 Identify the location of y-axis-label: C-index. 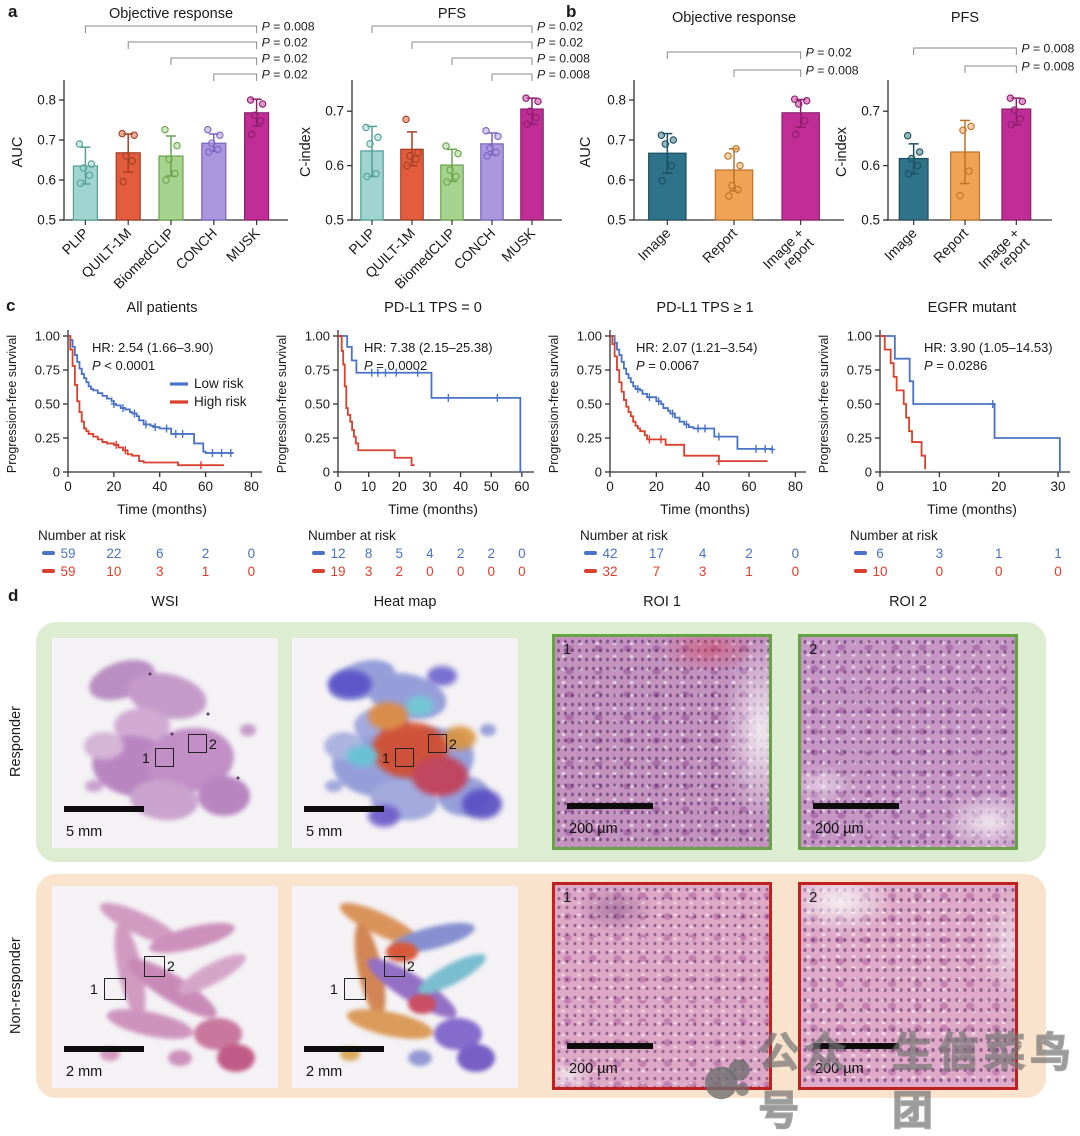
(842, 151).